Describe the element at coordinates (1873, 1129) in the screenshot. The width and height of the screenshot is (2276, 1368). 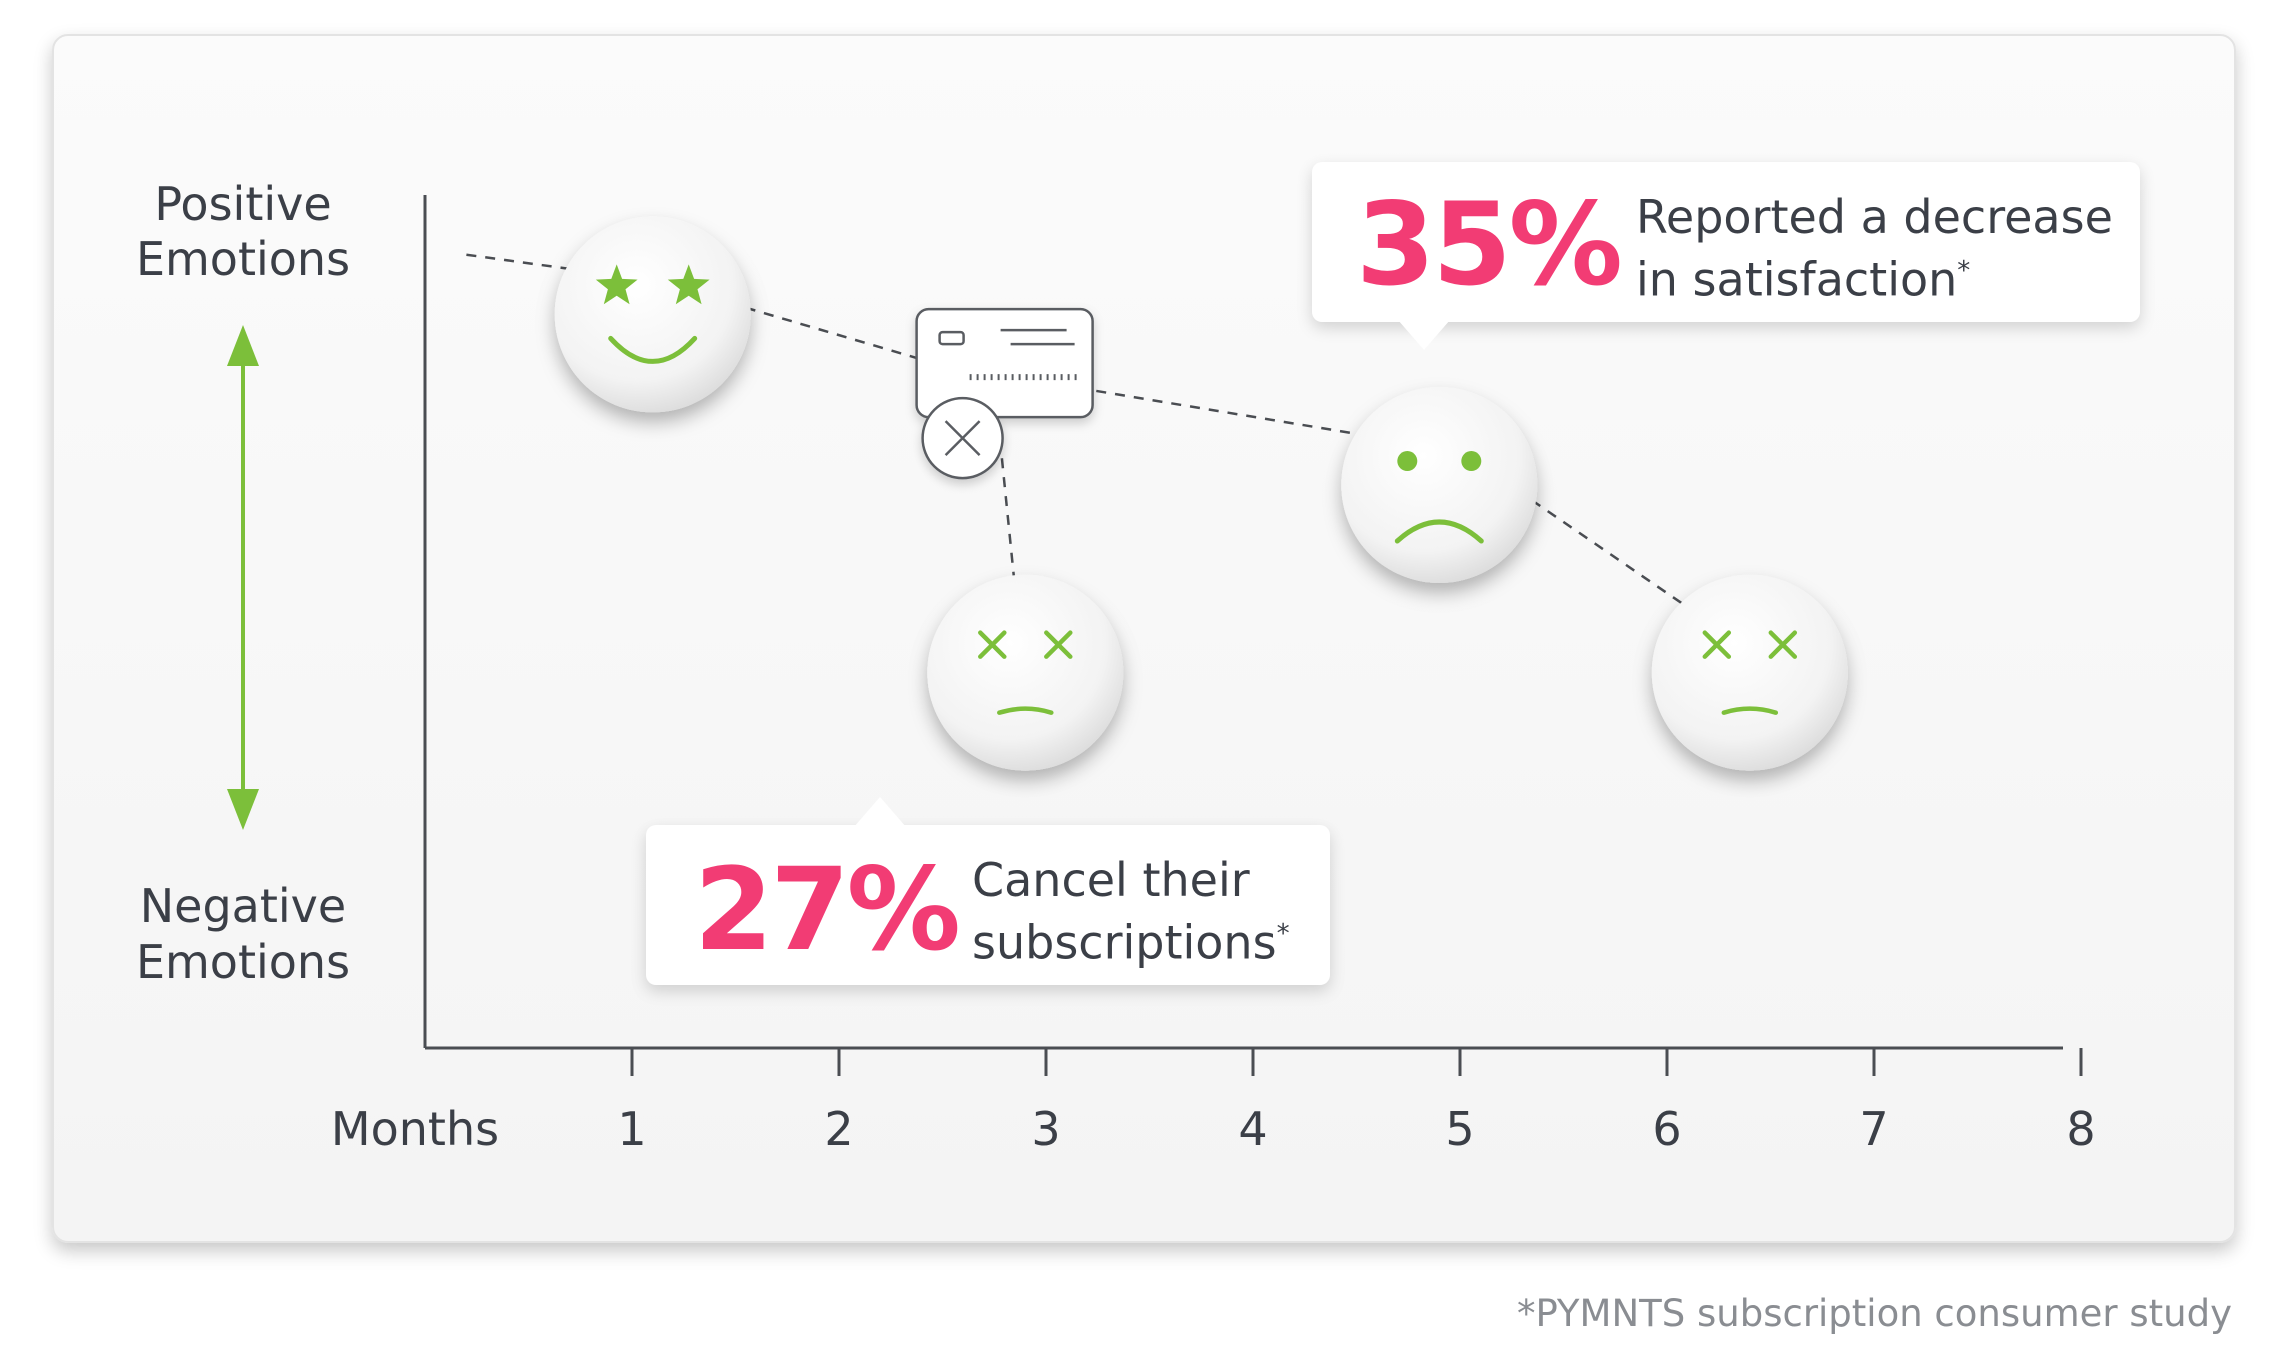
I see `x-tick-label-7: 7` at that location.